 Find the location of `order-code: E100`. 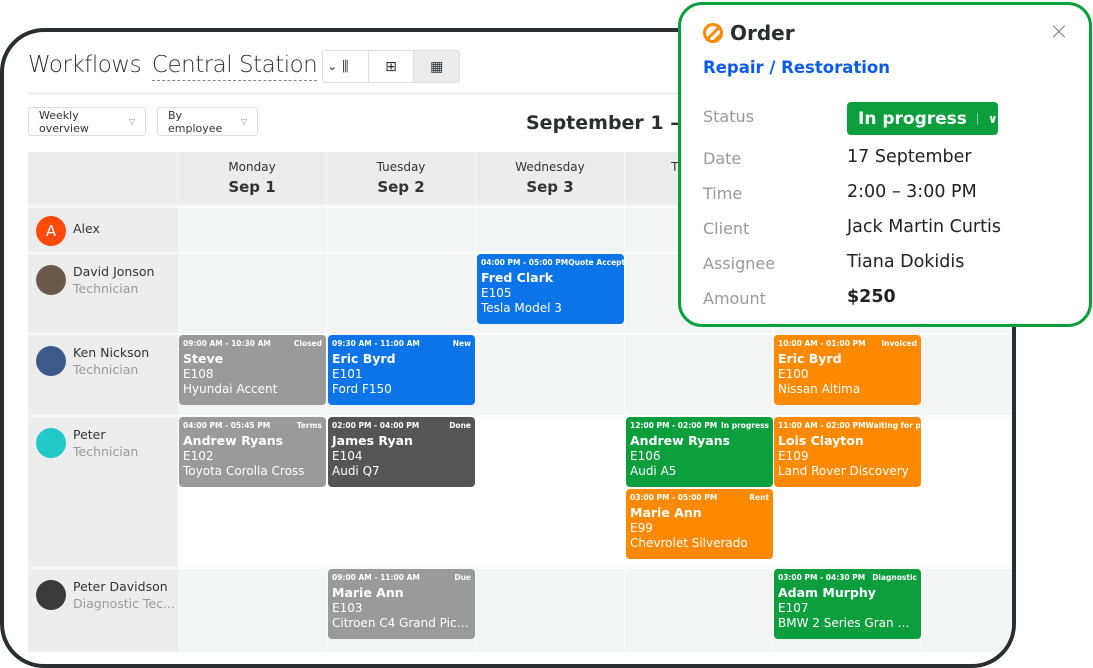

order-code: E100 is located at coordinates (793, 374).